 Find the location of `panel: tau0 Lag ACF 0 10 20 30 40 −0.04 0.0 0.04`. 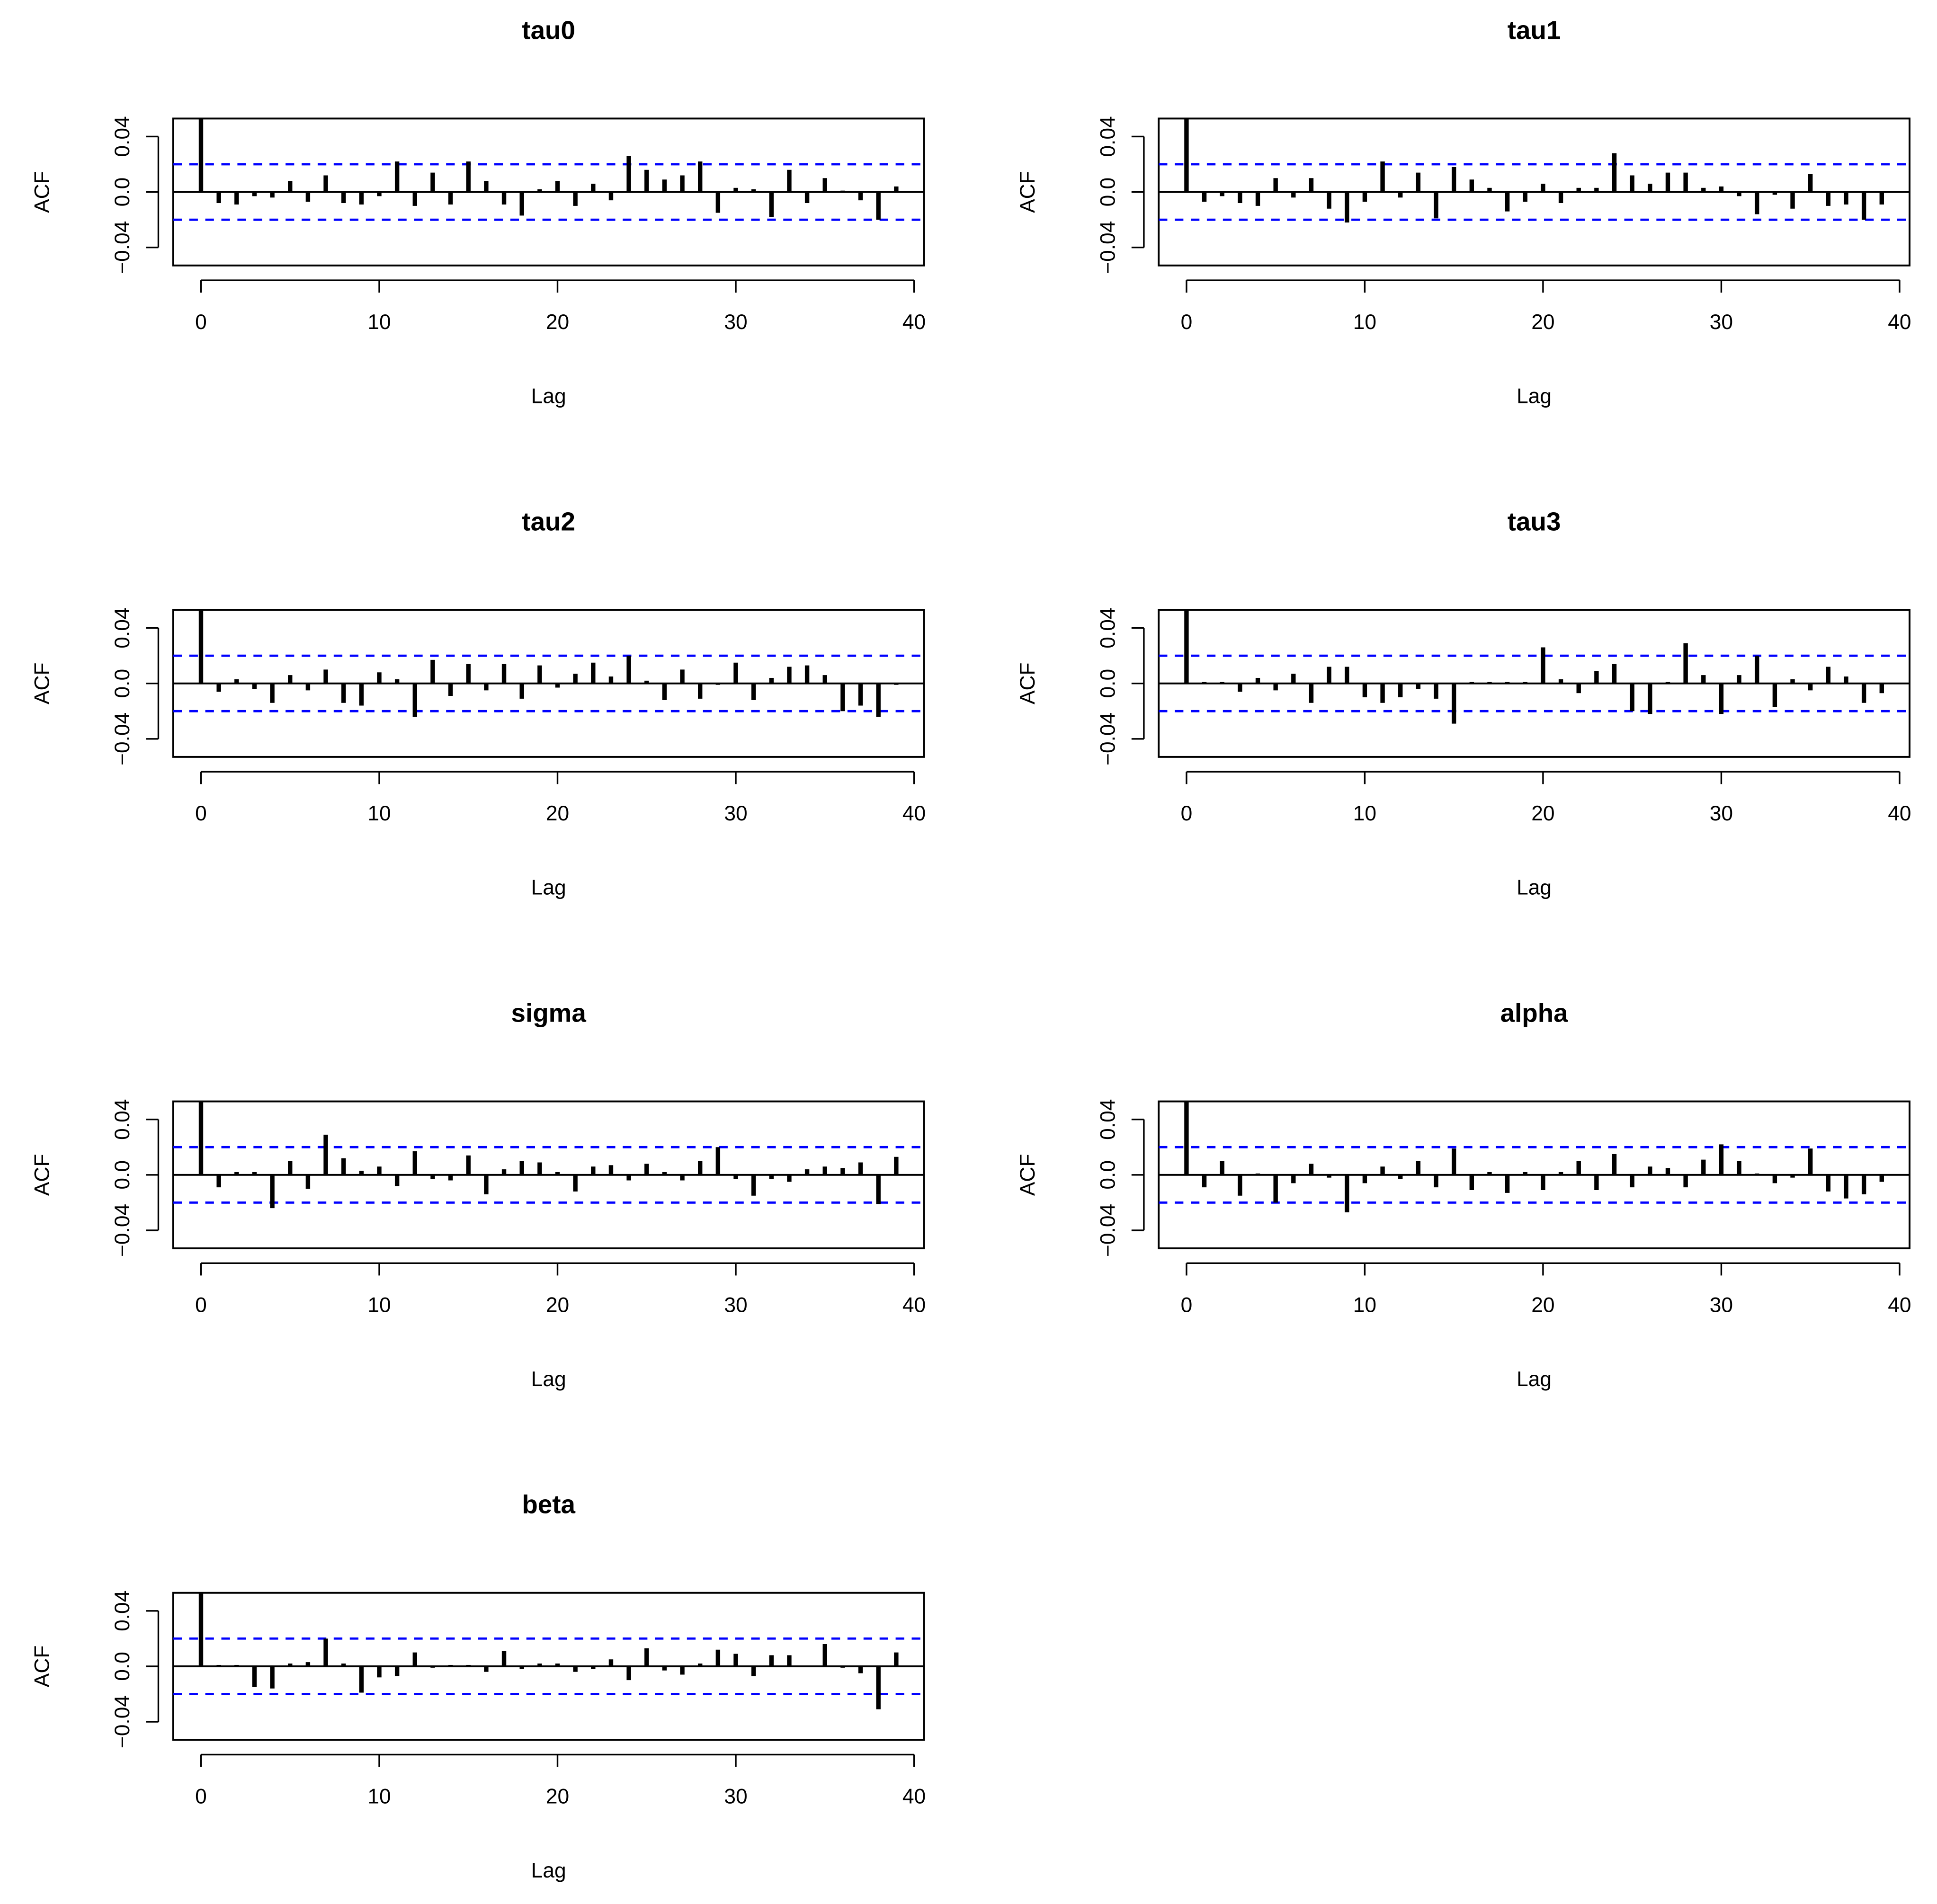

panel: tau0 Lag ACF 0 10 20 30 40 −0.04 0.0 0.04 is located at coordinates (478, 211).